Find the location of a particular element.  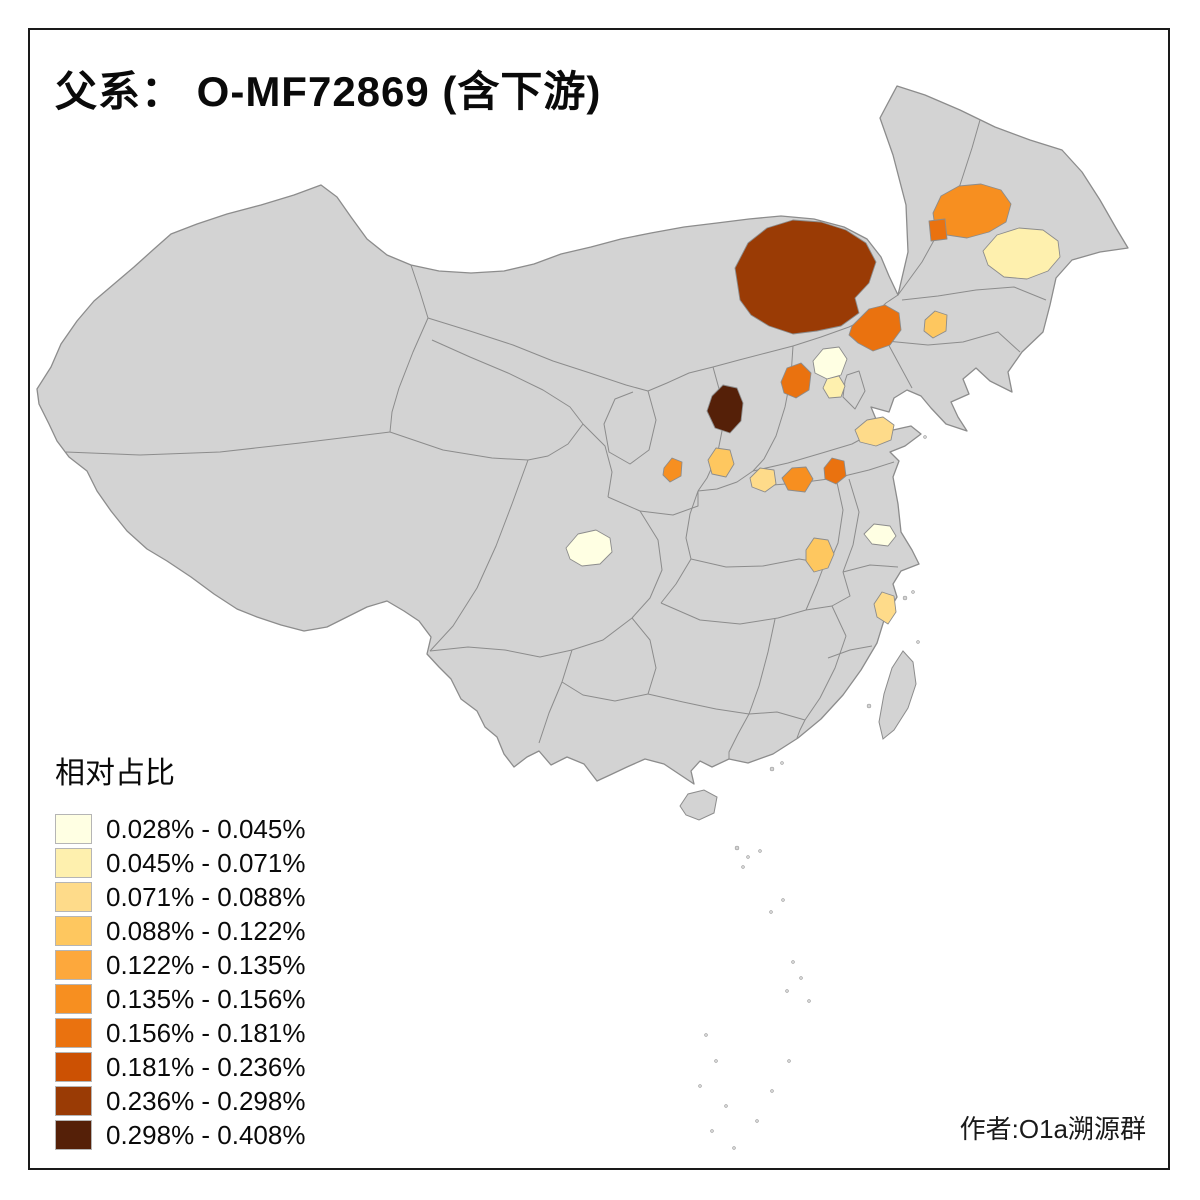

legend-label: 0.045% - 0.071% is located at coordinates (206, 862).